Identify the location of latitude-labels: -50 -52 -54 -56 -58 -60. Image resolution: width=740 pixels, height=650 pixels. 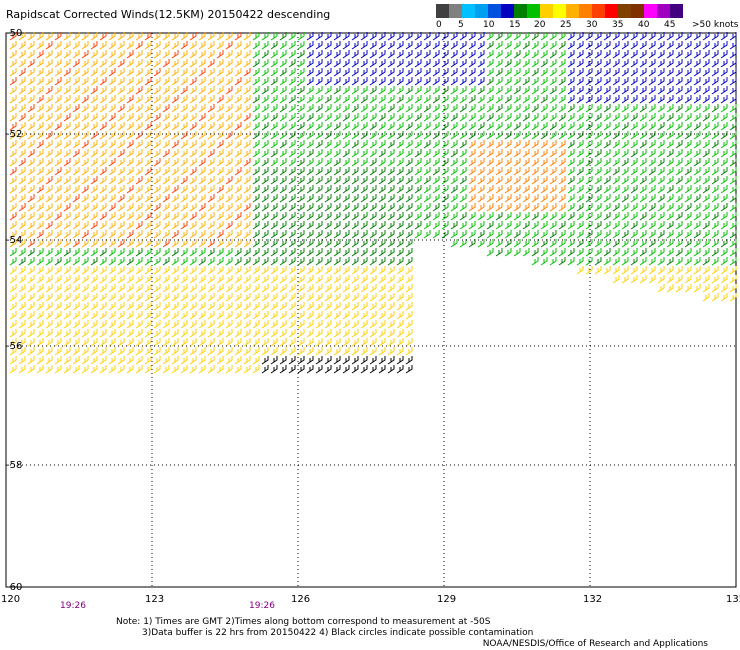
(14, 310).